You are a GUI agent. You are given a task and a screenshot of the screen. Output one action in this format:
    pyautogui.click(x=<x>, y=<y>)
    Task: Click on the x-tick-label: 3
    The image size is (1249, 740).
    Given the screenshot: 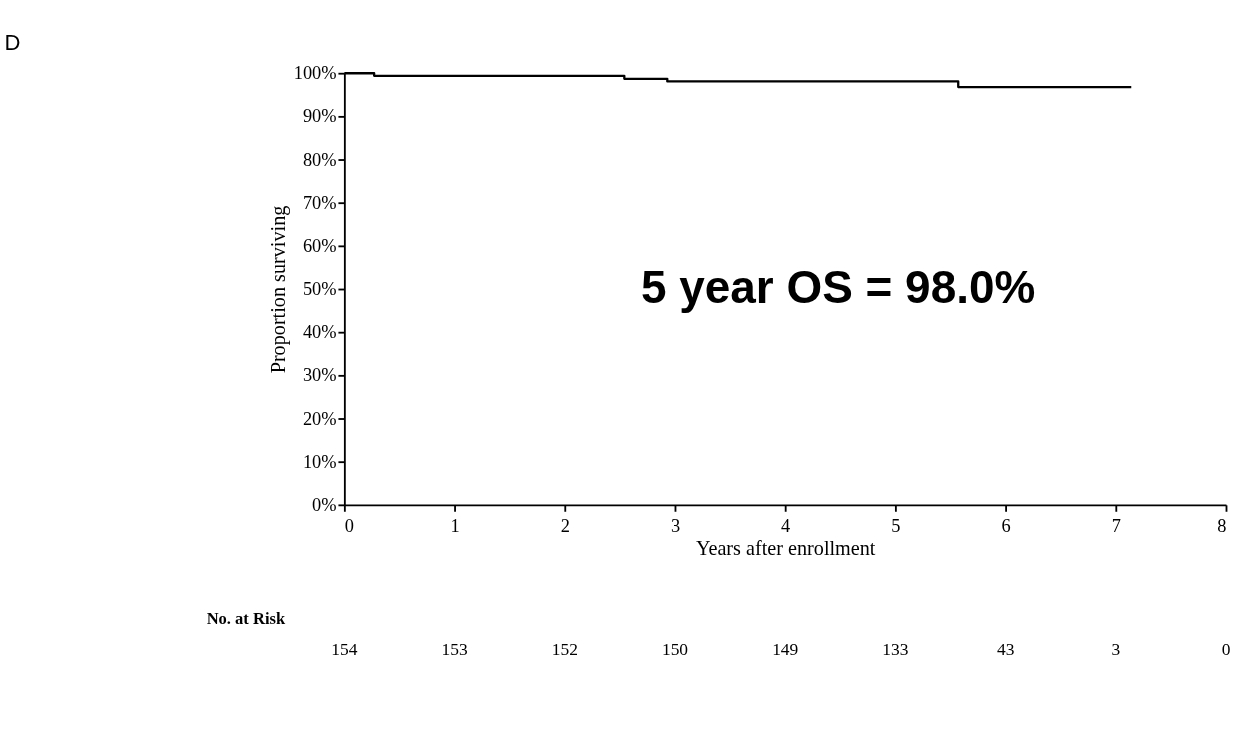 What is the action you would take?
    pyautogui.click(x=675, y=525)
    